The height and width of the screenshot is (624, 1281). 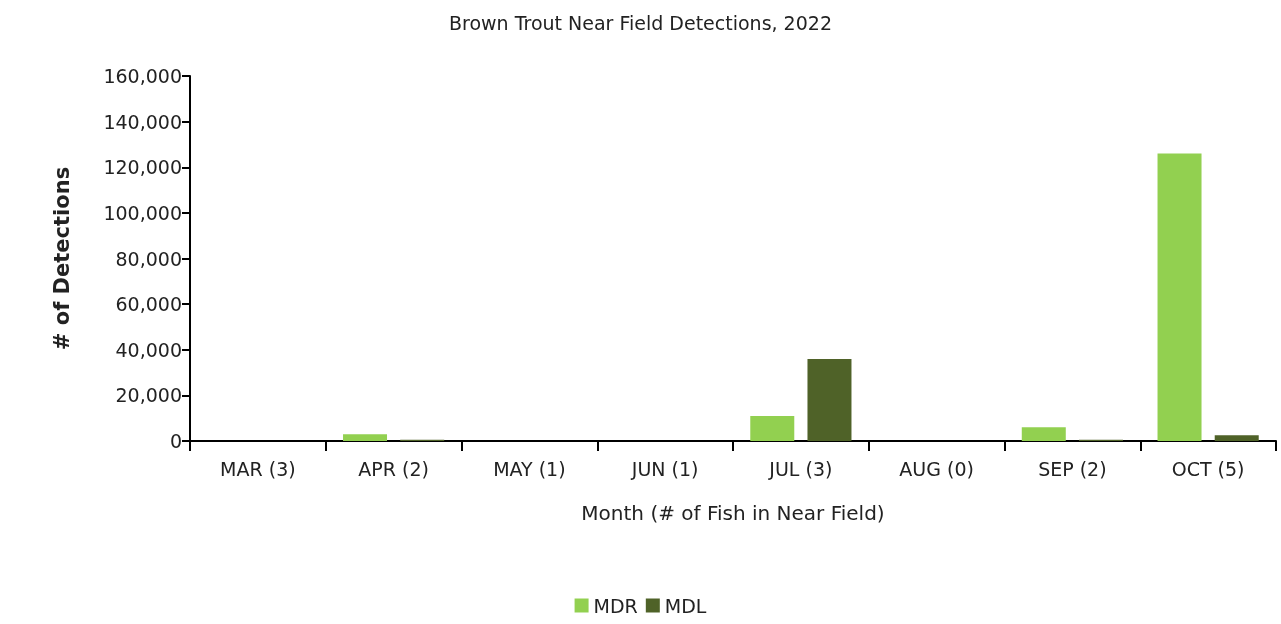 What do you see at coordinates (529, 468) in the screenshot?
I see `x-tick-label: MAY (1)` at bounding box center [529, 468].